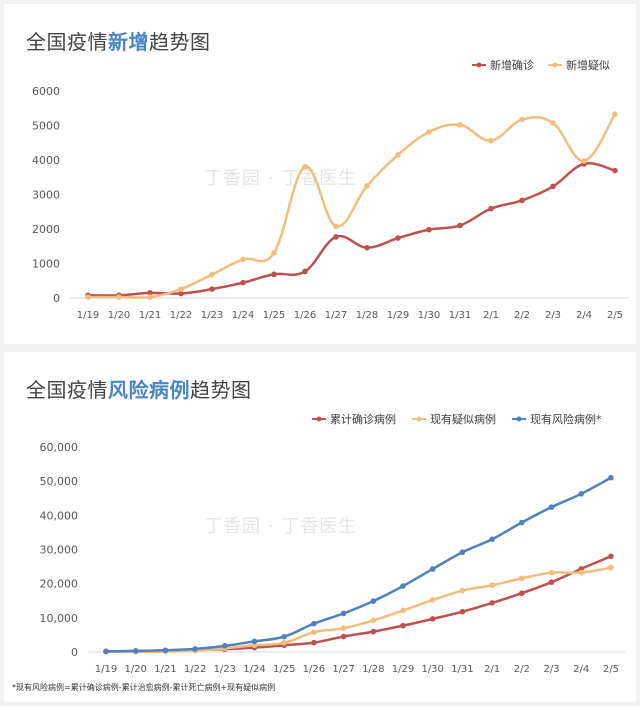 The image size is (640, 706). I want to click on x-tick-label: 1/26, so click(305, 315).